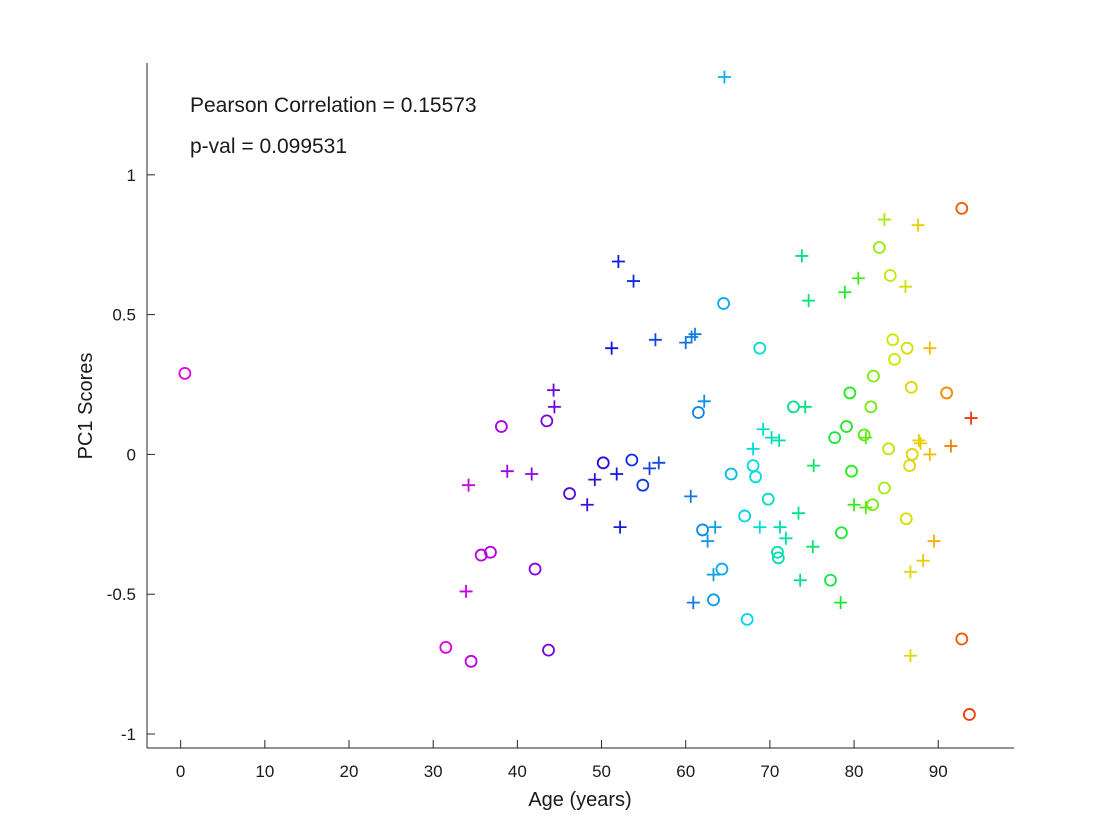 This screenshot has height=840, width=1120. Describe the element at coordinates (854, 771) in the screenshot. I see `x-tick-label: 80` at that location.